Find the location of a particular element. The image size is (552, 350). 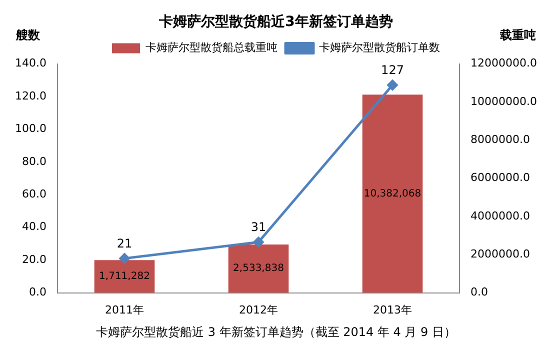

y-tick-label: 100.0 is located at coordinates (30, 129).